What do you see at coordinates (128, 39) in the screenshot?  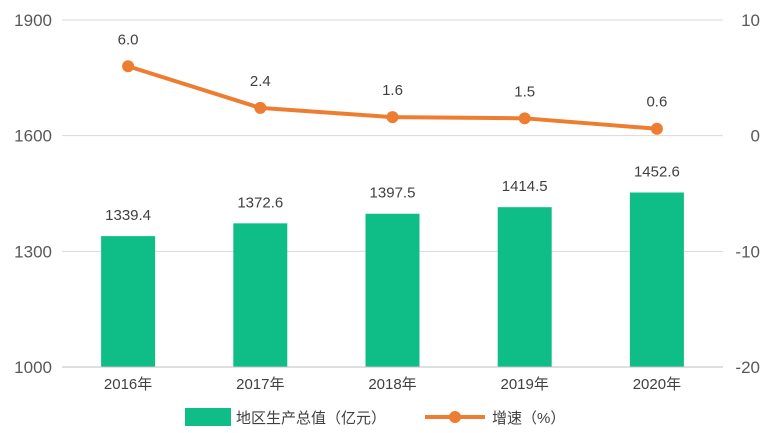 I see `line-data-label: 6.0` at bounding box center [128, 39].